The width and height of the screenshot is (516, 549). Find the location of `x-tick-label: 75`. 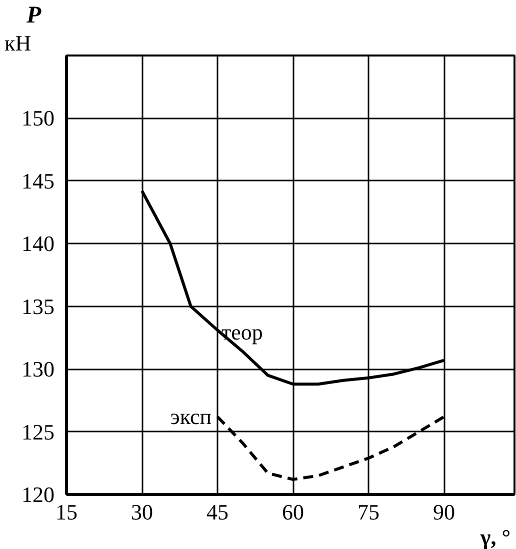

x-tick-label: 75 is located at coordinates (369, 512).